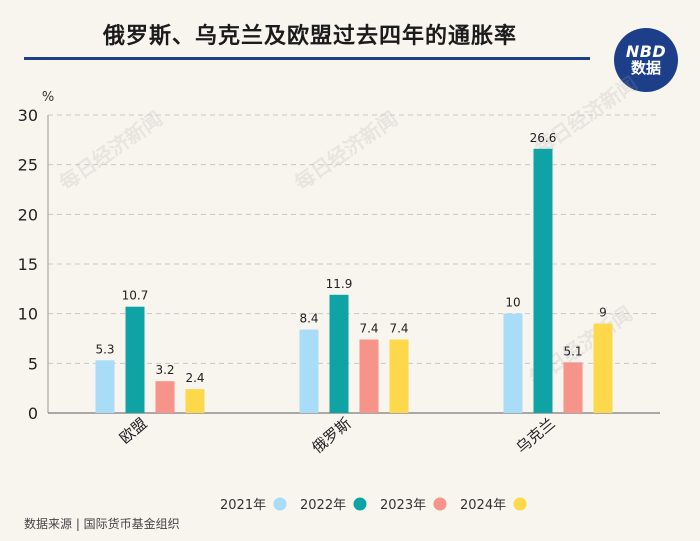  I want to click on logo-line-2: 数据, so click(645, 67).